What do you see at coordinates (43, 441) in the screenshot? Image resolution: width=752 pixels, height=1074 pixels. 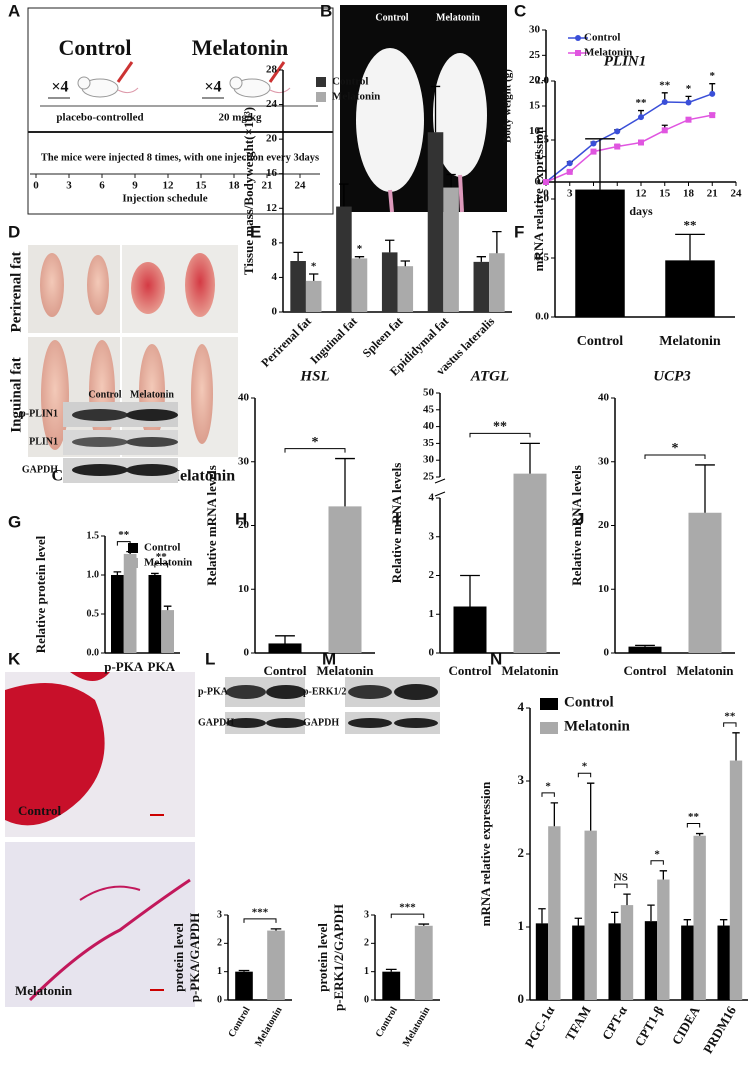 I see `blot-row: PLIN1` at bounding box center [43, 441].